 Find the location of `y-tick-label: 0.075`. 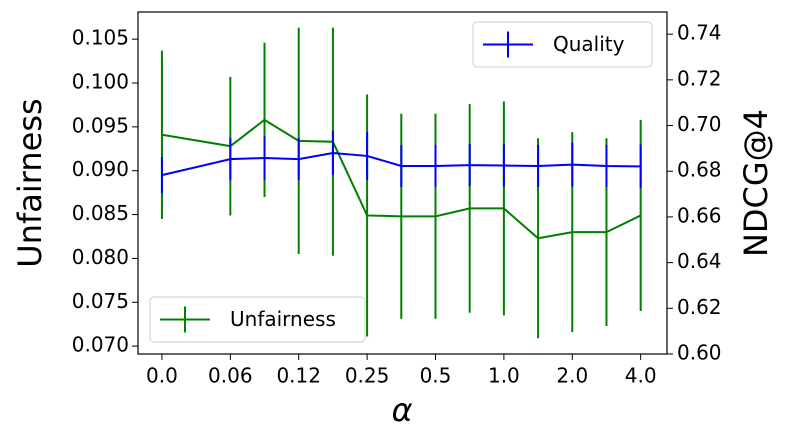

y-tick-label: 0.075 is located at coordinates (100, 301).